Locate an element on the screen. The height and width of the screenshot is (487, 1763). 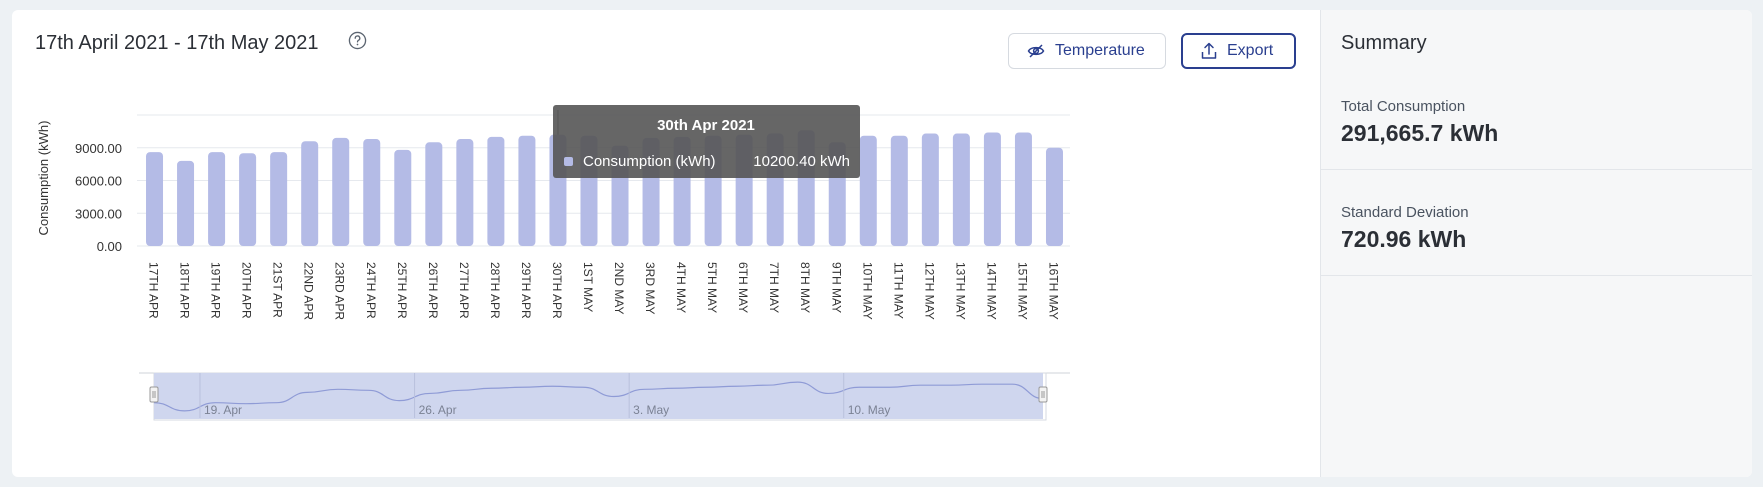
eye-slash-icon is located at coordinates (1036, 51).